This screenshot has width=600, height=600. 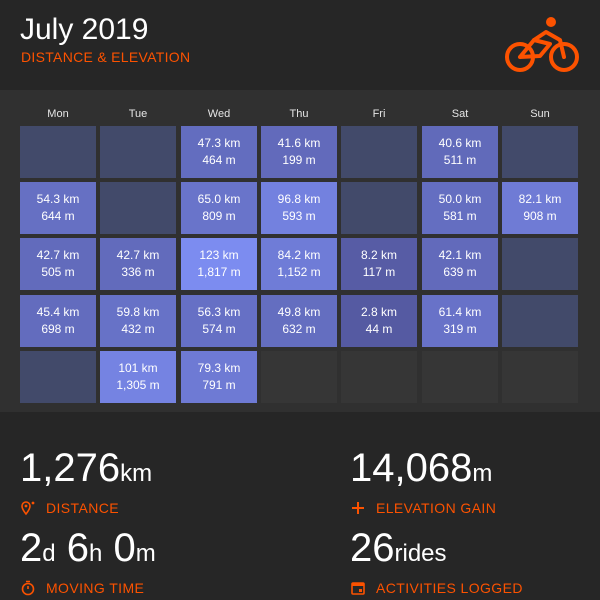 What do you see at coordinates (460, 208) in the screenshot?
I see `day-cell: 50.0 km 581 m` at bounding box center [460, 208].